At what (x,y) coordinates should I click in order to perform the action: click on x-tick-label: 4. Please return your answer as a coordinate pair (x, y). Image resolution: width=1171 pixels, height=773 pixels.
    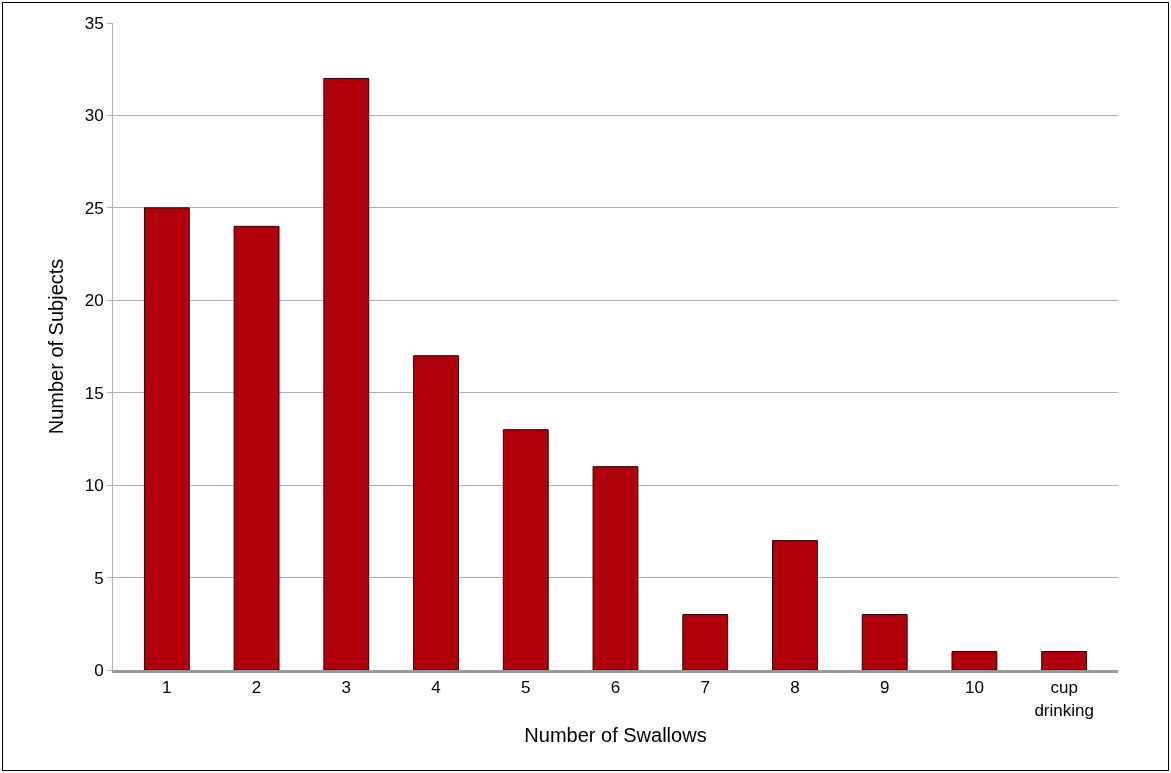
    Looking at the image, I should click on (436, 688).